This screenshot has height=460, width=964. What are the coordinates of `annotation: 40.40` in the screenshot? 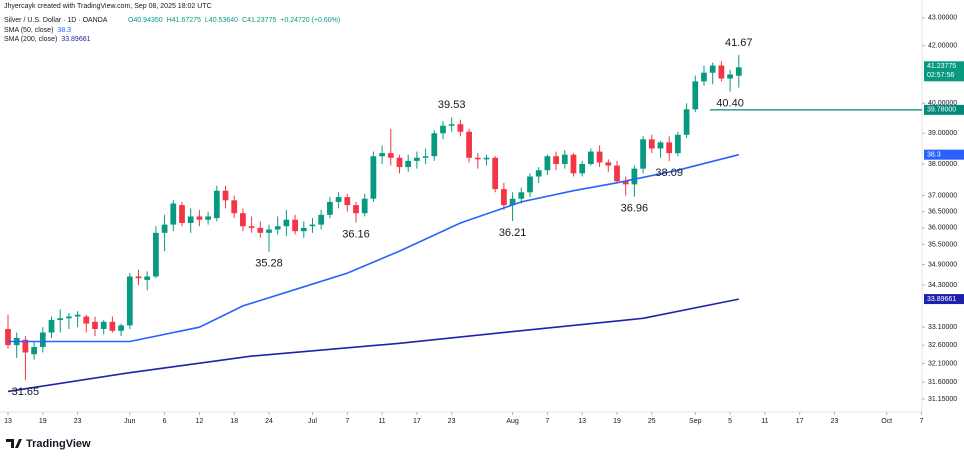 It's located at (730, 103).